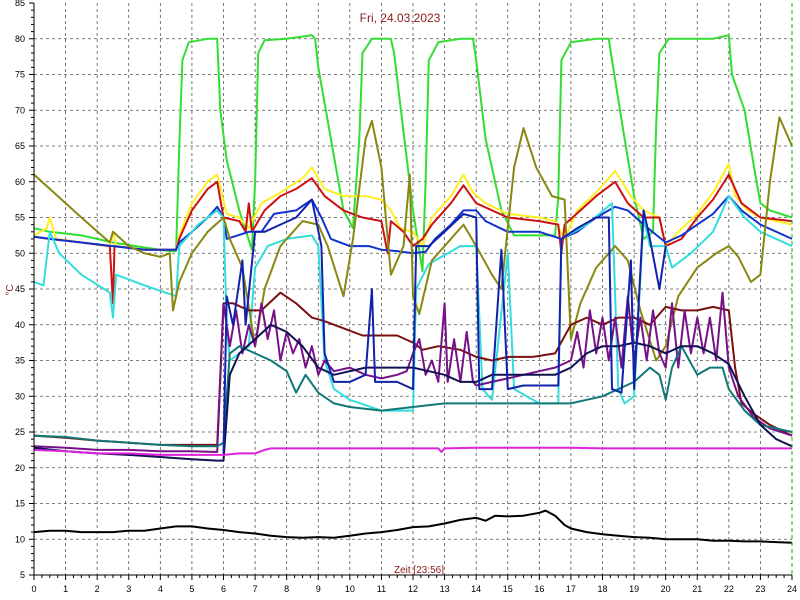 The width and height of the screenshot is (800, 600). What do you see at coordinates (634, 589) in the screenshot?
I see `x-tick-label-19: 19` at bounding box center [634, 589].